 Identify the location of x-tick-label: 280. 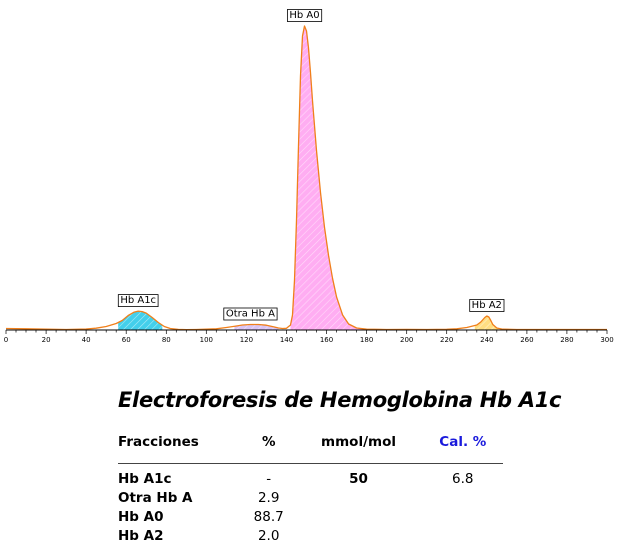
(566, 340).